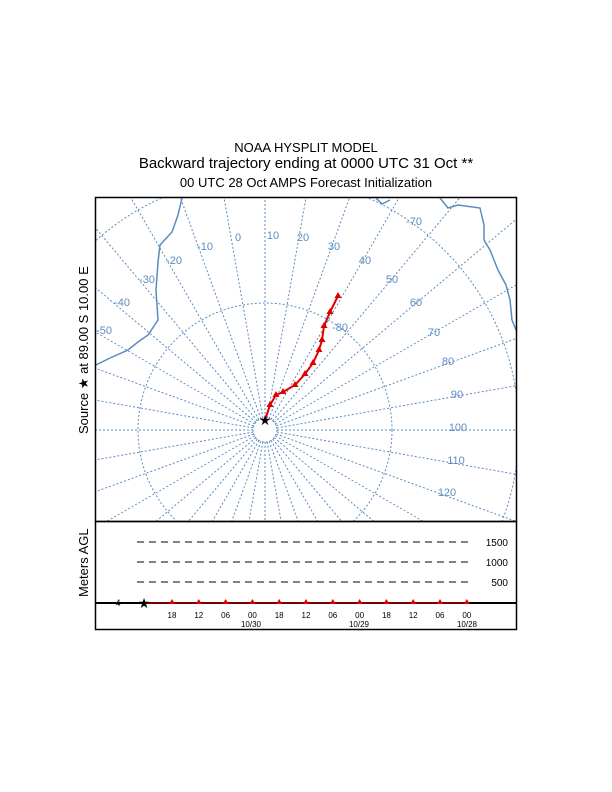  Describe the element at coordinates (434, 333) in the screenshot. I see `longitude-label: 70` at that location.